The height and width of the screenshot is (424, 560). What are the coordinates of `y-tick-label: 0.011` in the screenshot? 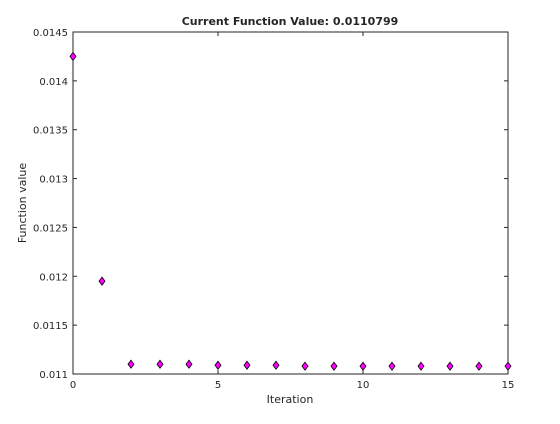 It's located at (53, 375).